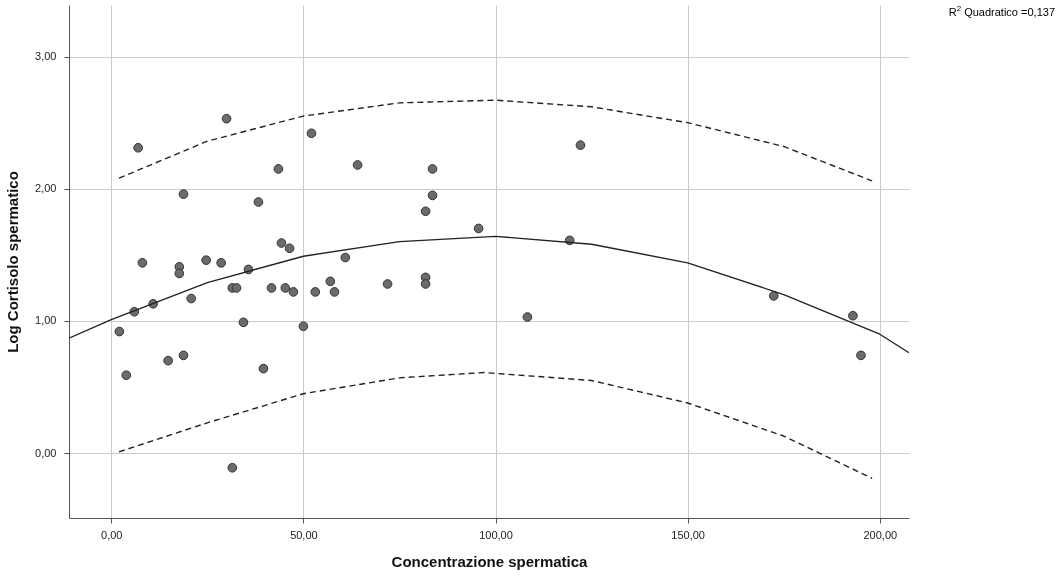  I want to click on y-tick-label: 3,00, so click(46, 56).